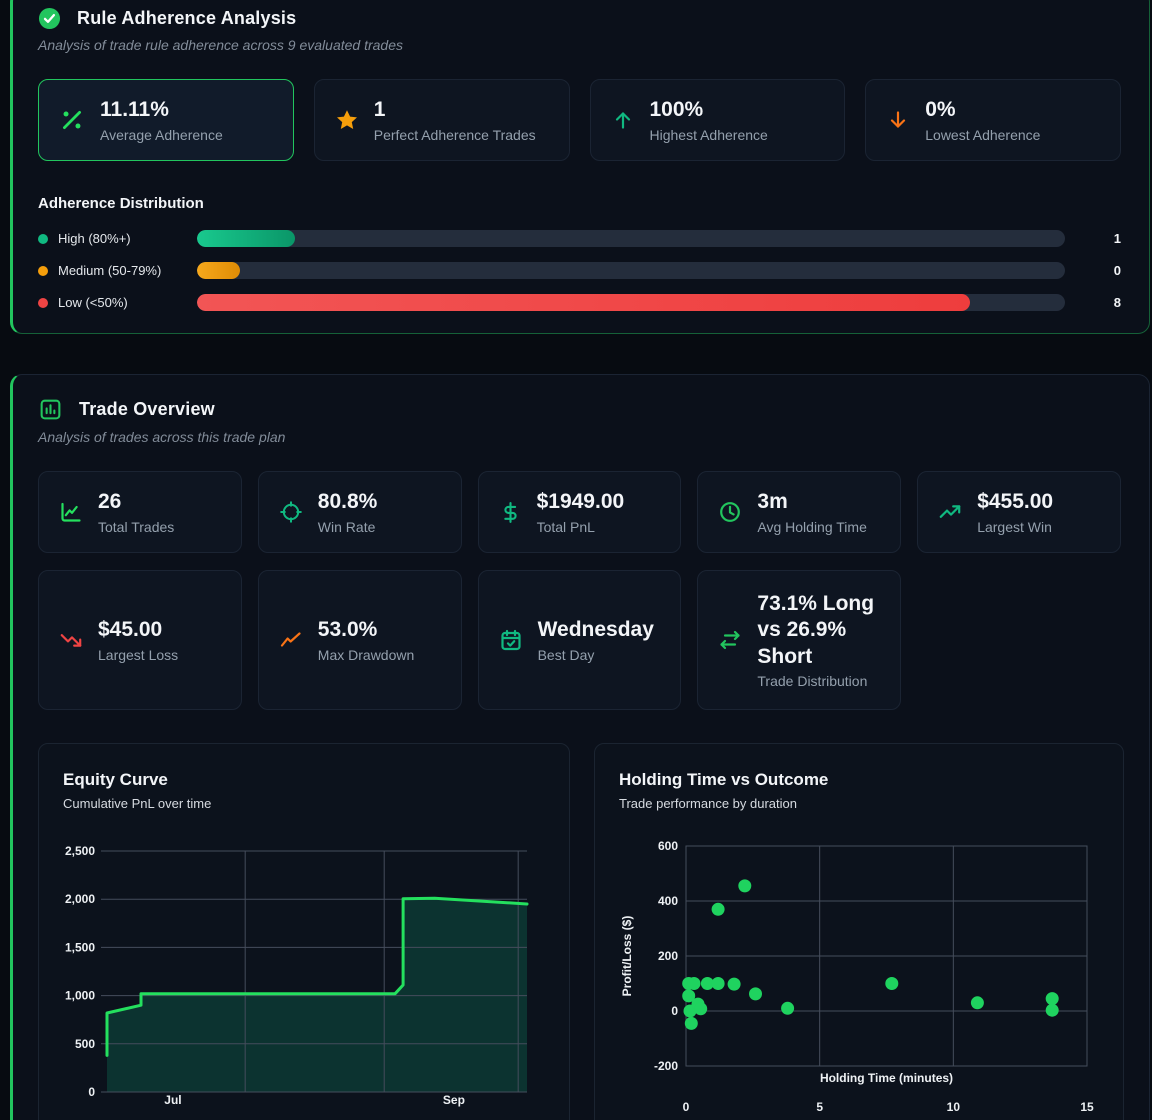  I want to click on svg-text: 1,500, so click(80, 947).